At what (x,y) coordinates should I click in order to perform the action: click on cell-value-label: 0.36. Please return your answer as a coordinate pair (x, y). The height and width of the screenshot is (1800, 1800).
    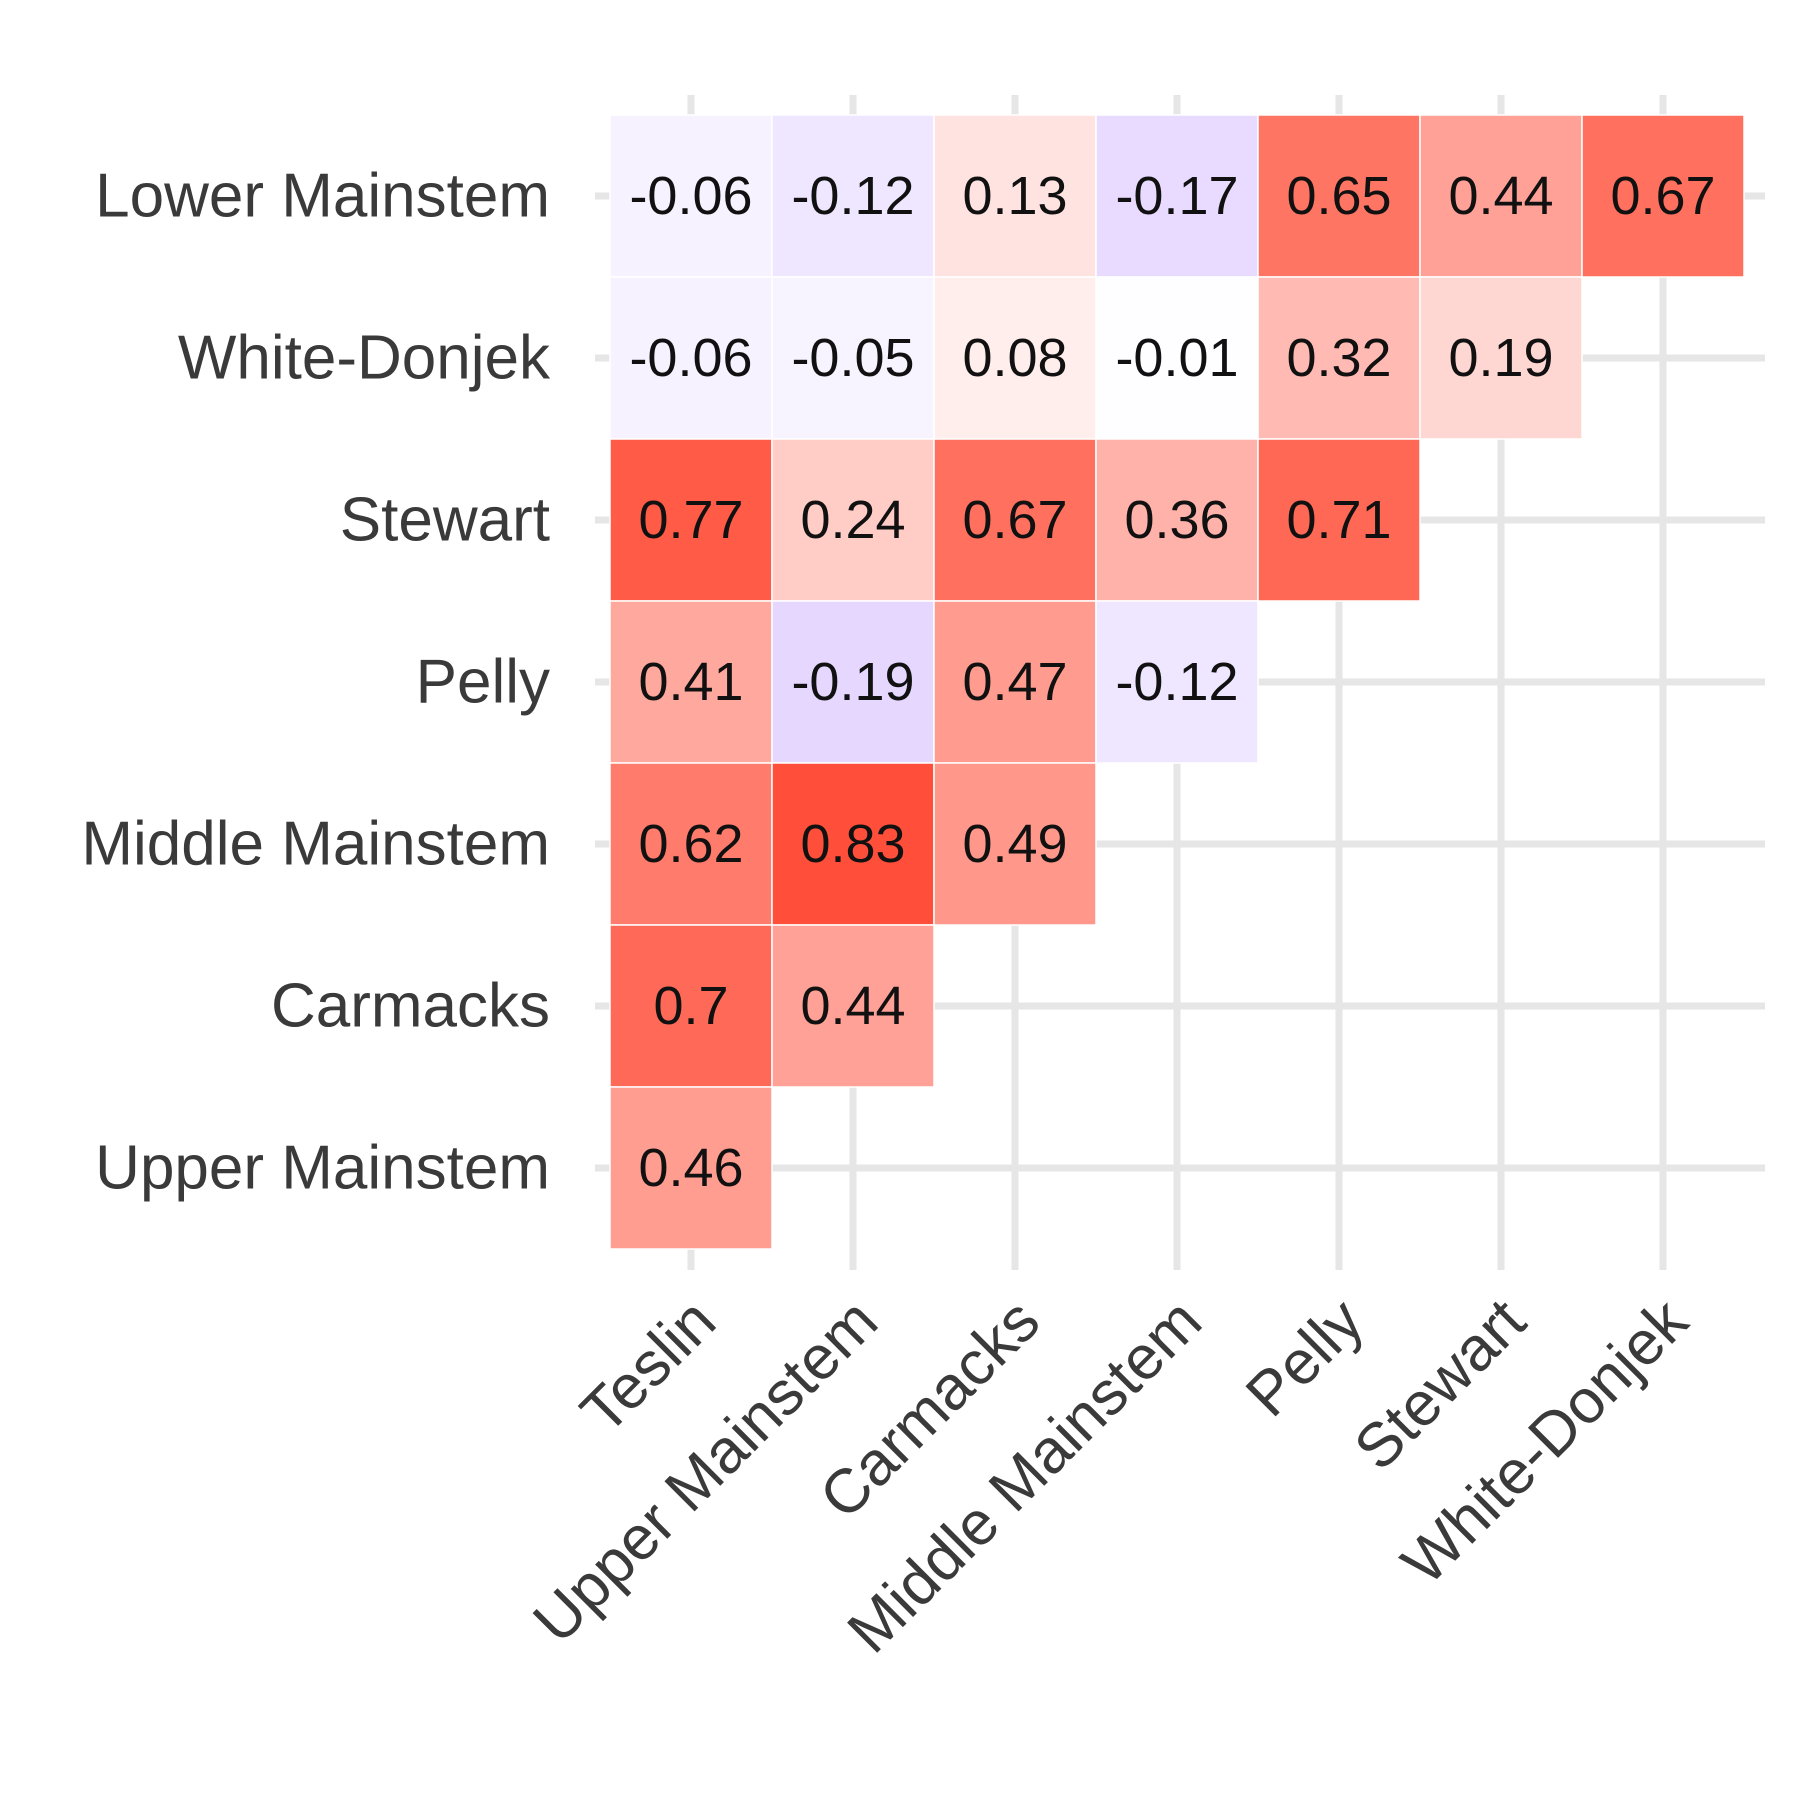
    Looking at the image, I should click on (1176, 520).